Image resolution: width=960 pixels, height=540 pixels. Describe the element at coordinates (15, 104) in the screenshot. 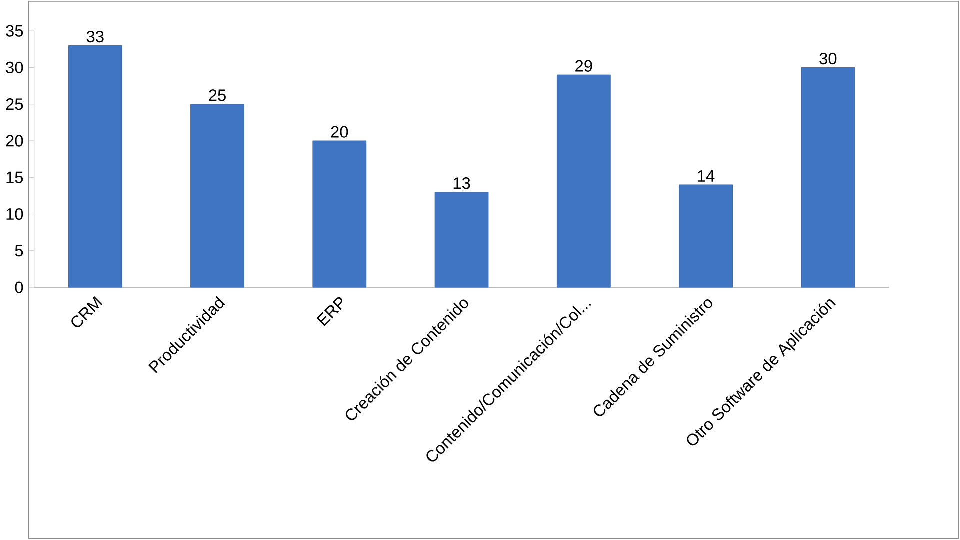

I see `y-tick-label: 25` at that location.